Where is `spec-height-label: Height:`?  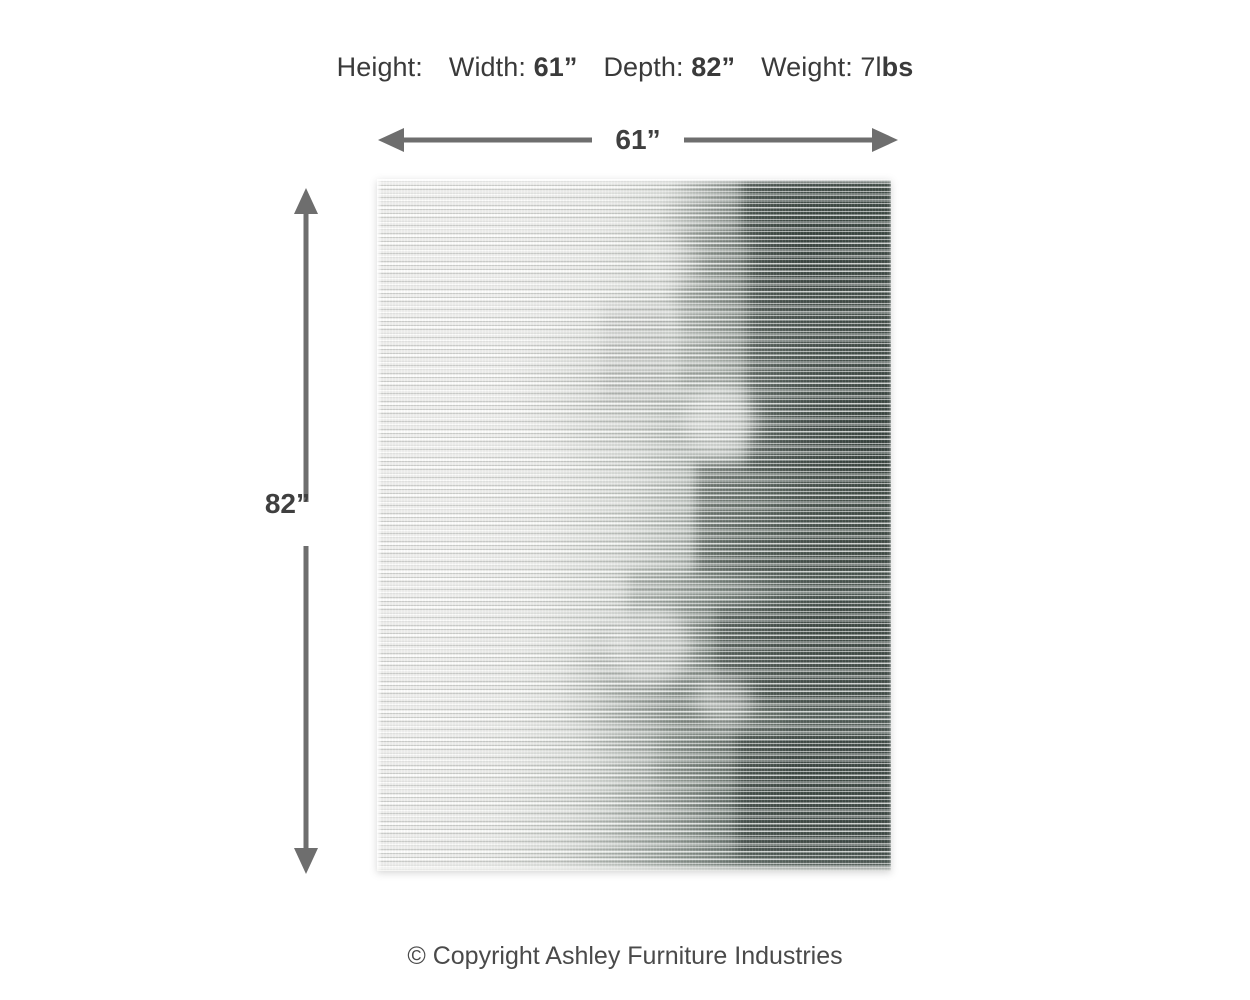 spec-height-label: Height: is located at coordinates (379, 67).